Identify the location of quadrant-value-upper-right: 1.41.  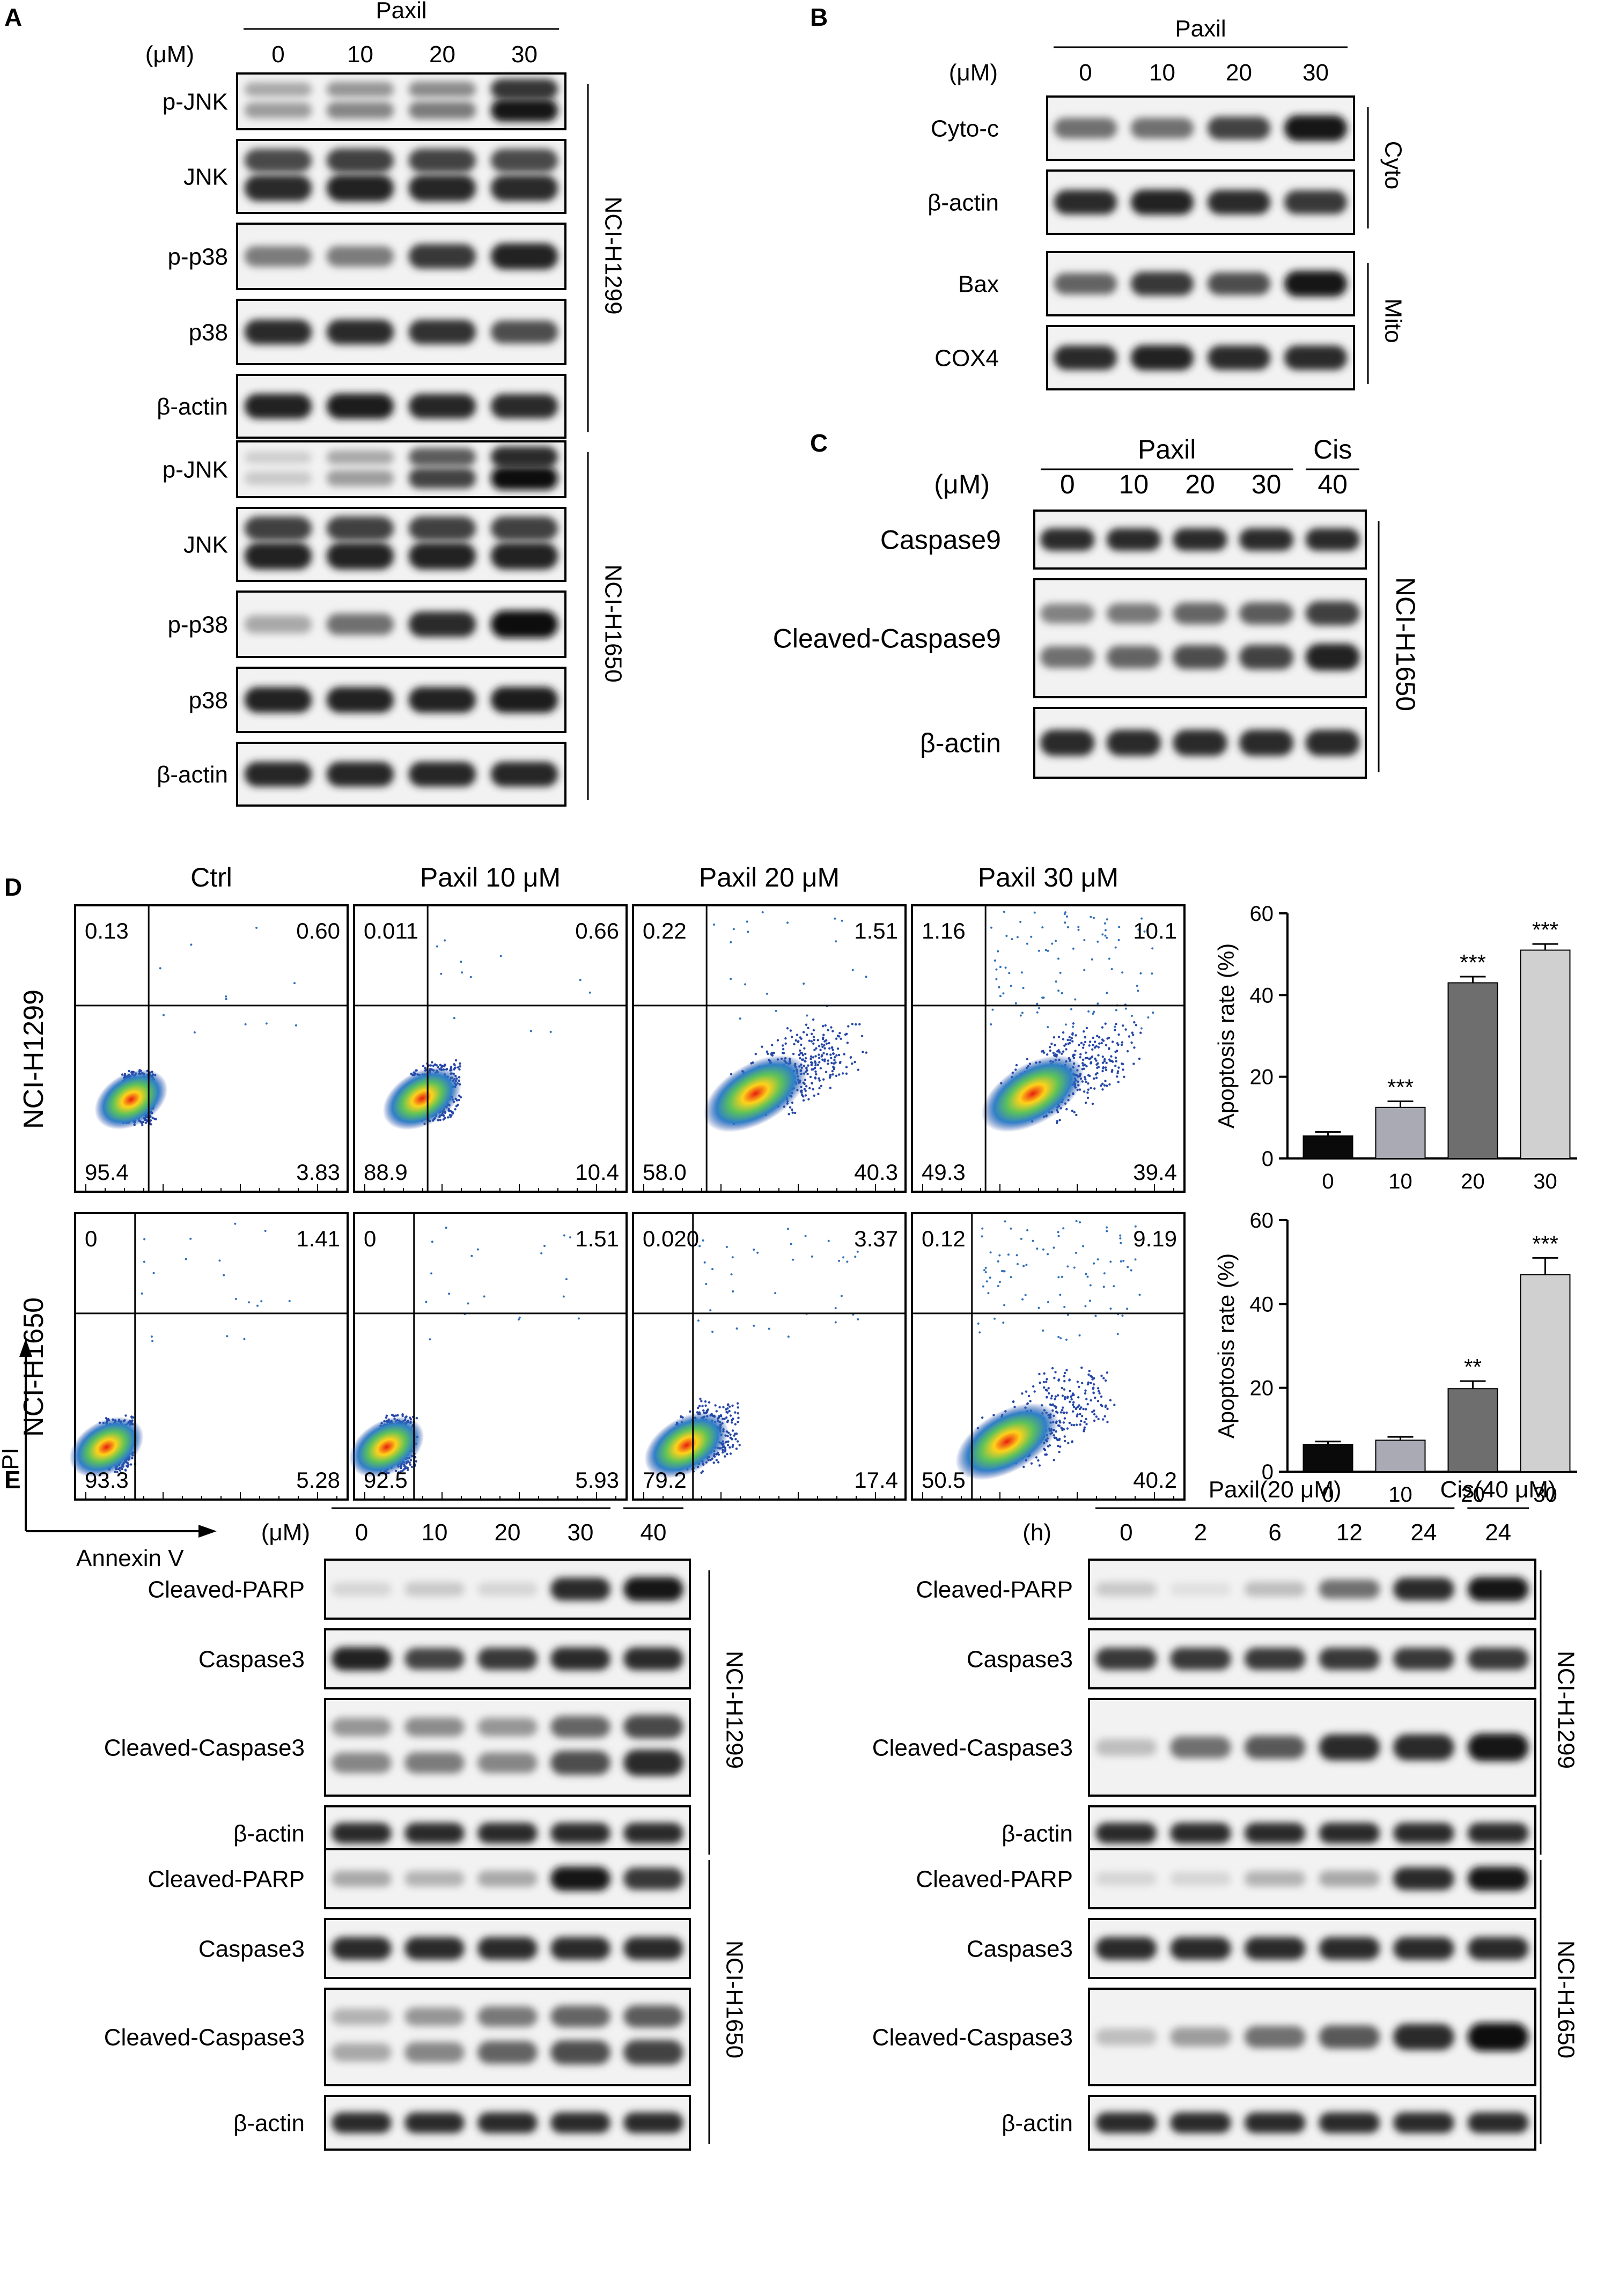
(318, 1238).